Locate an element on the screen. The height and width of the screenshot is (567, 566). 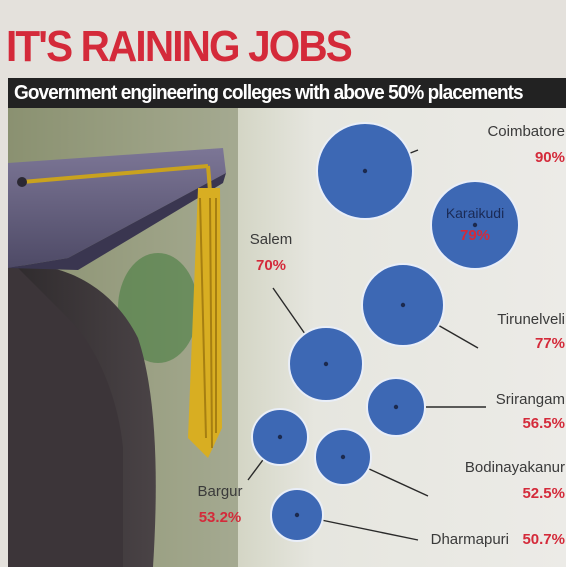
label-dharmapuri: Dharmapuri is located at coordinates (470, 539).